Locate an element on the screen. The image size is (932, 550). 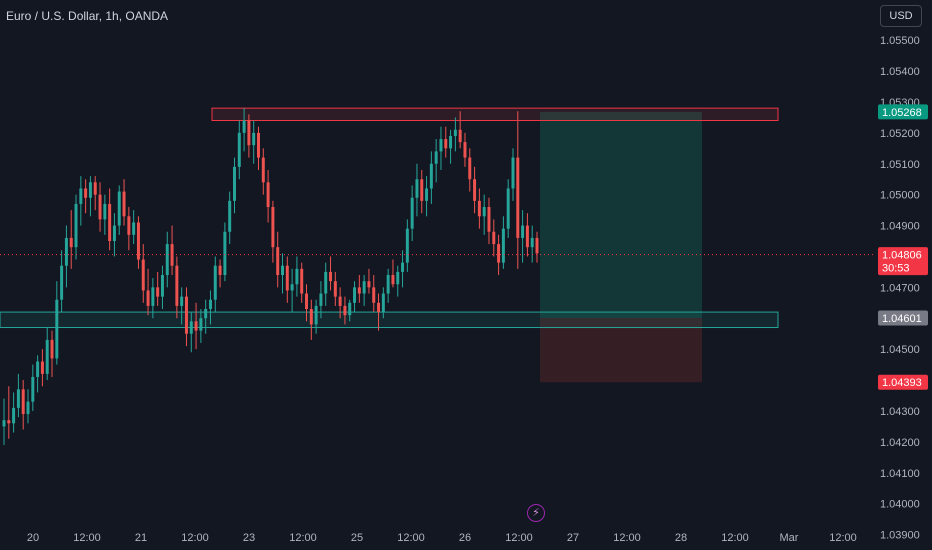
x-tick-label: 28 is located at coordinates (681, 538).